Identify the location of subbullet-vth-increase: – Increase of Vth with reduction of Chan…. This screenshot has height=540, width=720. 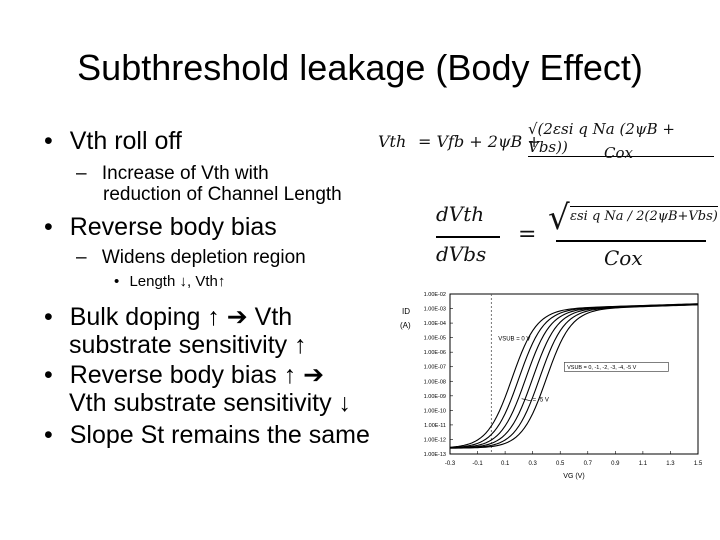
(209, 184).